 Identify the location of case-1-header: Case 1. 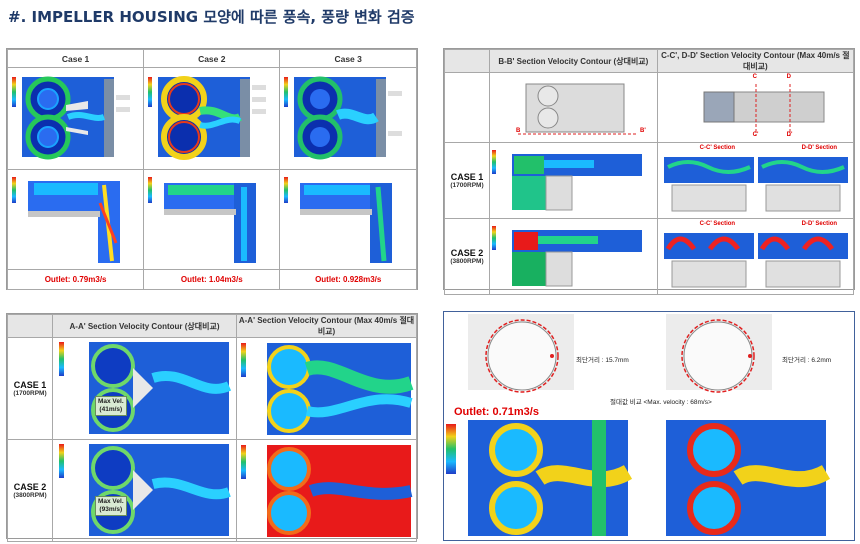
(75, 58).